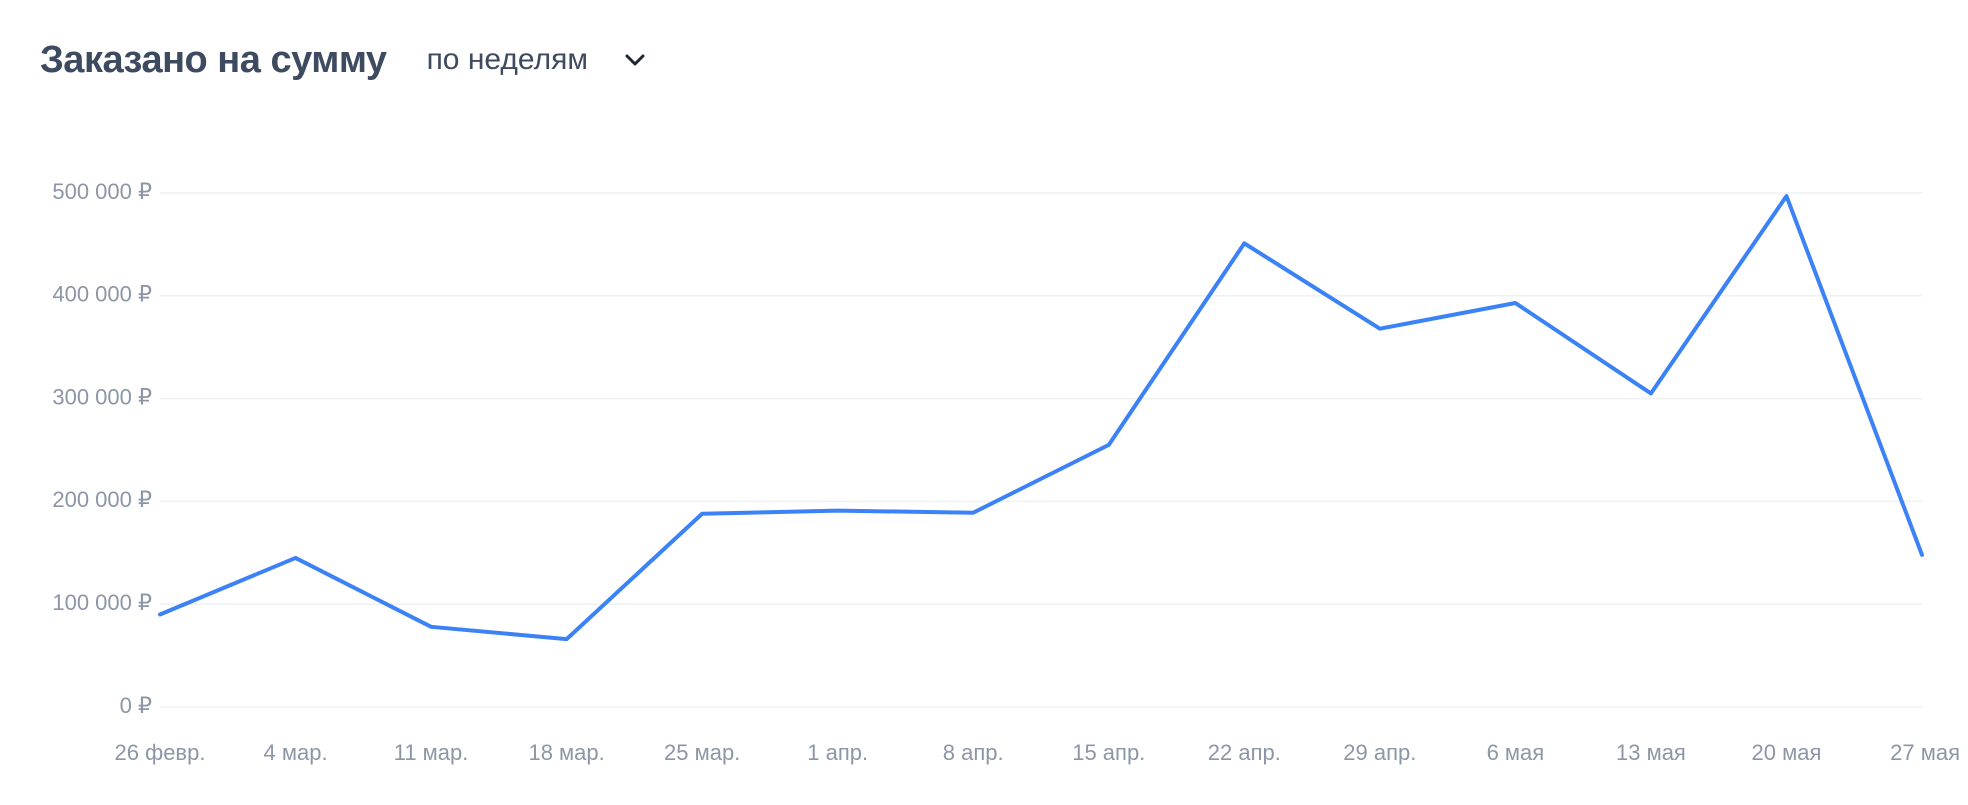  What do you see at coordinates (1516, 752) in the screenshot?
I see `x-tick-label: 6 мая` at bounding box center [1516, 752].